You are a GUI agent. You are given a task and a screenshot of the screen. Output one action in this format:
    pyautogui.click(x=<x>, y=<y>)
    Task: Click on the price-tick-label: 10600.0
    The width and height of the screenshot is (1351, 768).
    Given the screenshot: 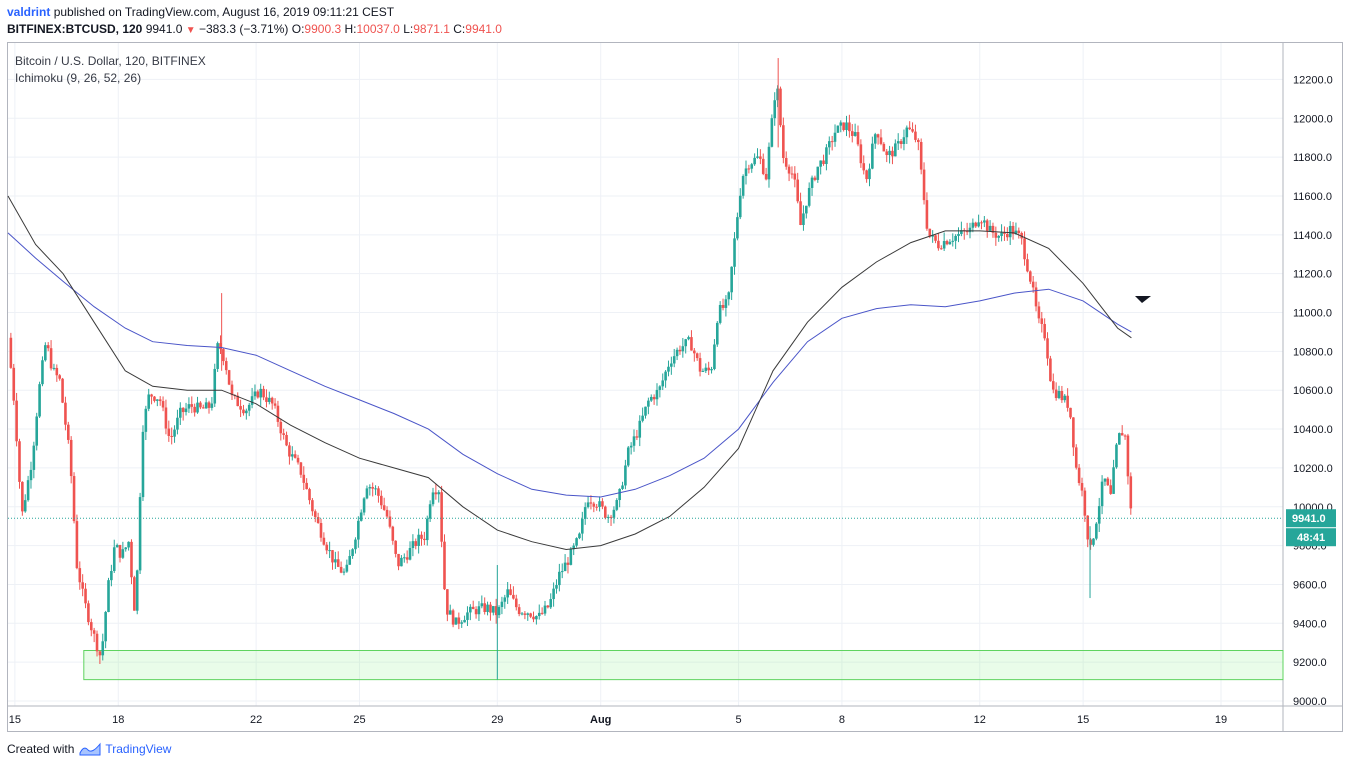 What is the action you would take?
    pyautogui.click(x=1313, y=391)
    